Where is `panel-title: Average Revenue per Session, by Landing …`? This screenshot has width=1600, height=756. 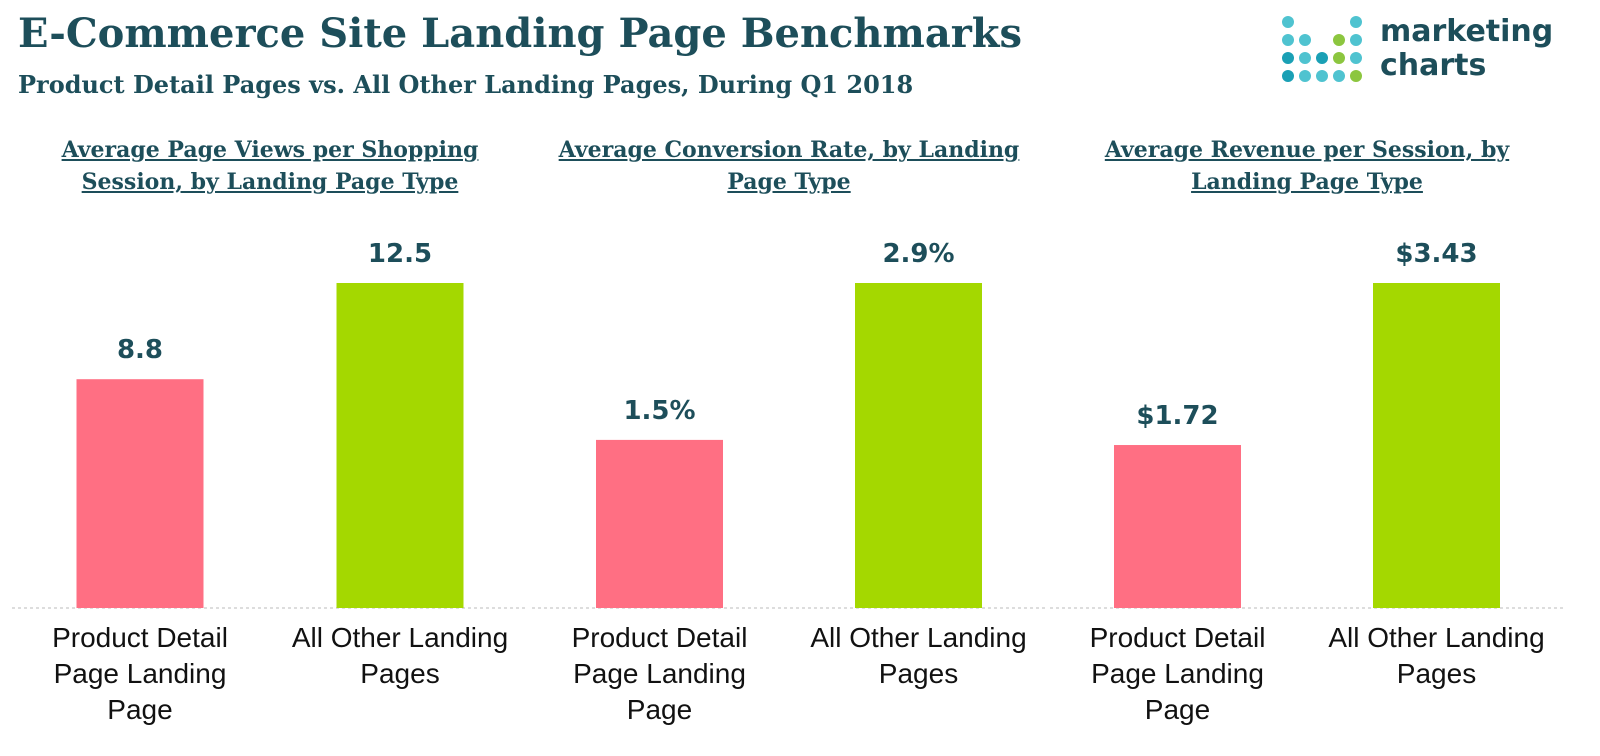 panel-title: Average Revenue per Session, by Landing … is located at coordinates (1307, 166).